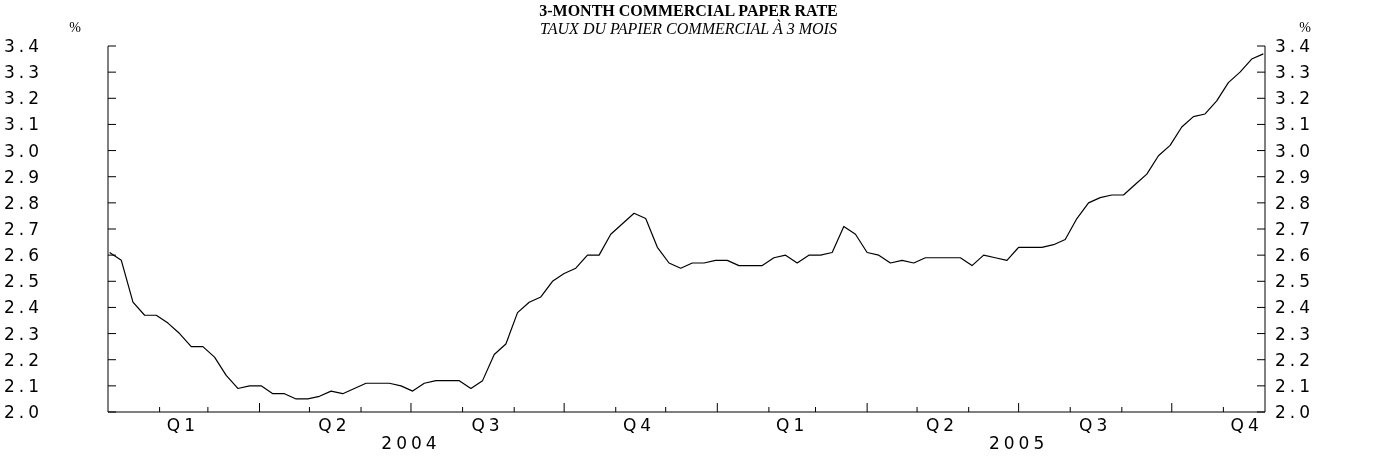  Describe the element at coordinates (688, 28) in the screenshot. I see `chart-subtitle: TAUX DU PAPIER COMMERCIAL À 3 MOIS` at that location.